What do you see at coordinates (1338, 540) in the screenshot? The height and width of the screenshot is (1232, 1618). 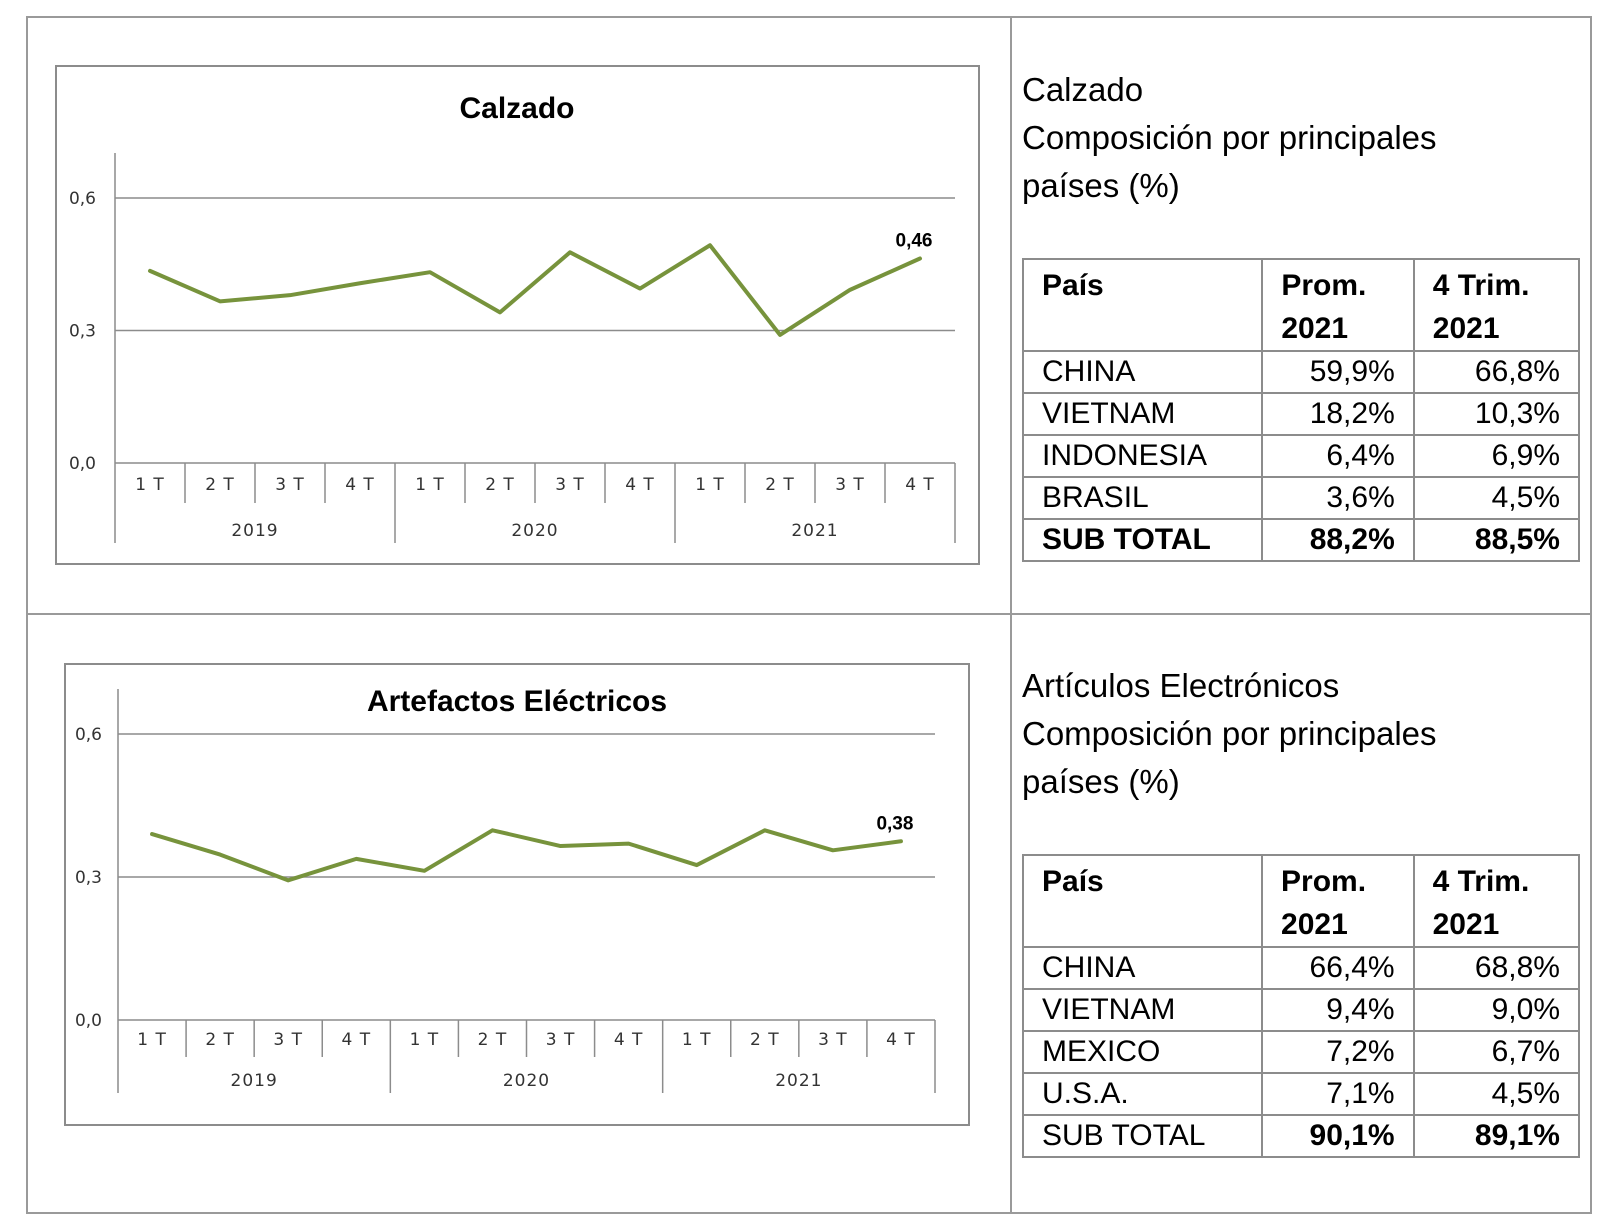 I see `subtotal-prom: 88,2%` at bounding box center [1338, 540].